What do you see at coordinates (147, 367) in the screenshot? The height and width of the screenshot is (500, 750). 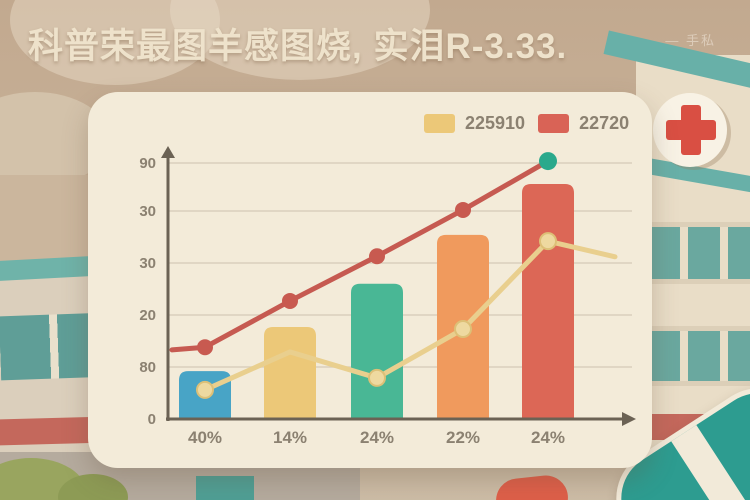 I see `y-tick-label: 80` at bounding box center [147, 367].